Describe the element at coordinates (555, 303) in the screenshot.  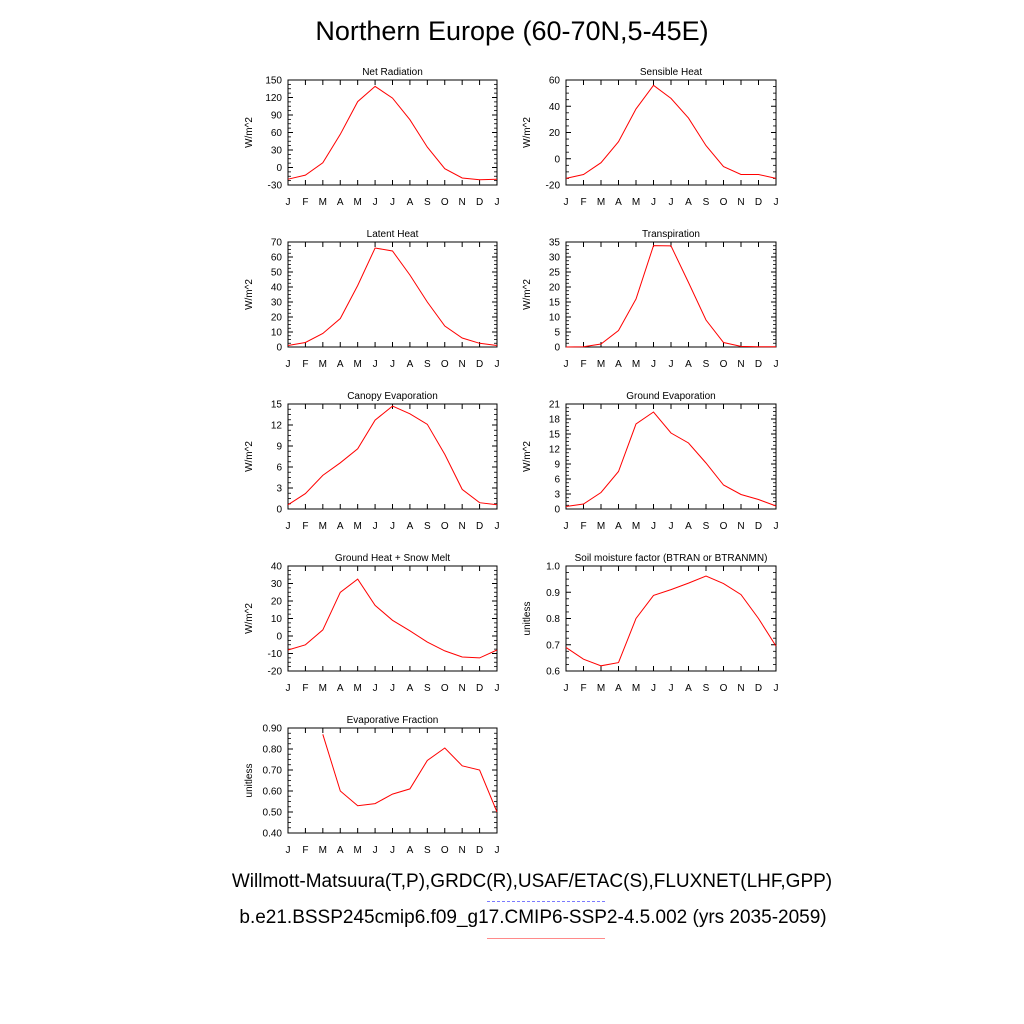
I see `y-tick-label: 15` at that location.